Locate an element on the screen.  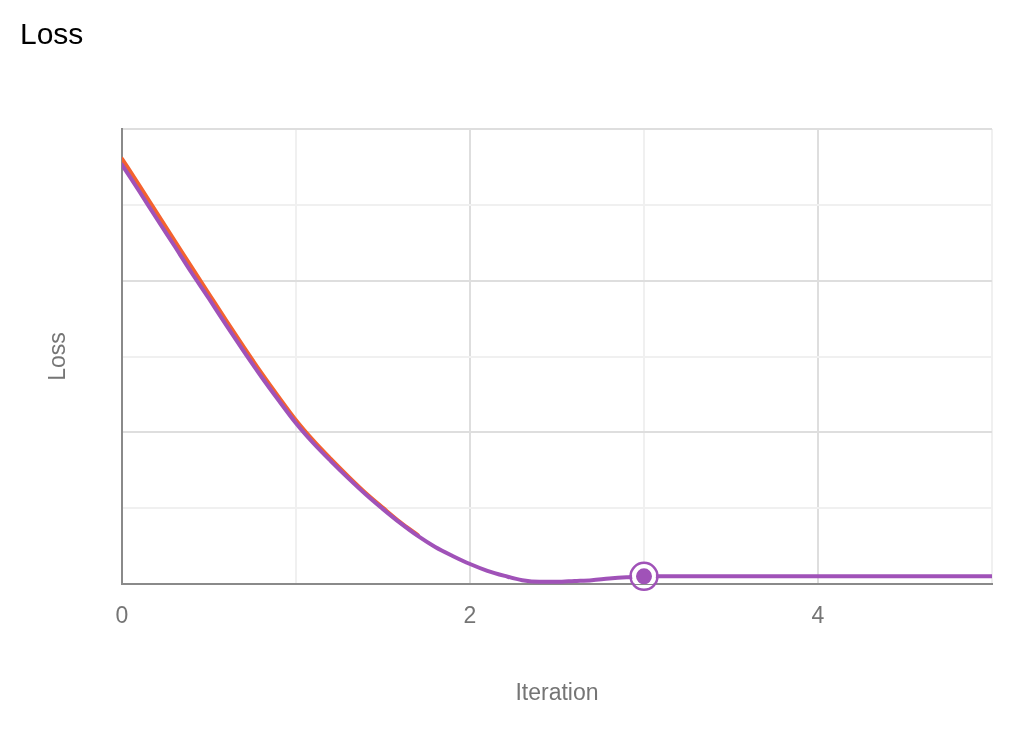
x-tick-label: 4 is located at coordinates (818, 615).